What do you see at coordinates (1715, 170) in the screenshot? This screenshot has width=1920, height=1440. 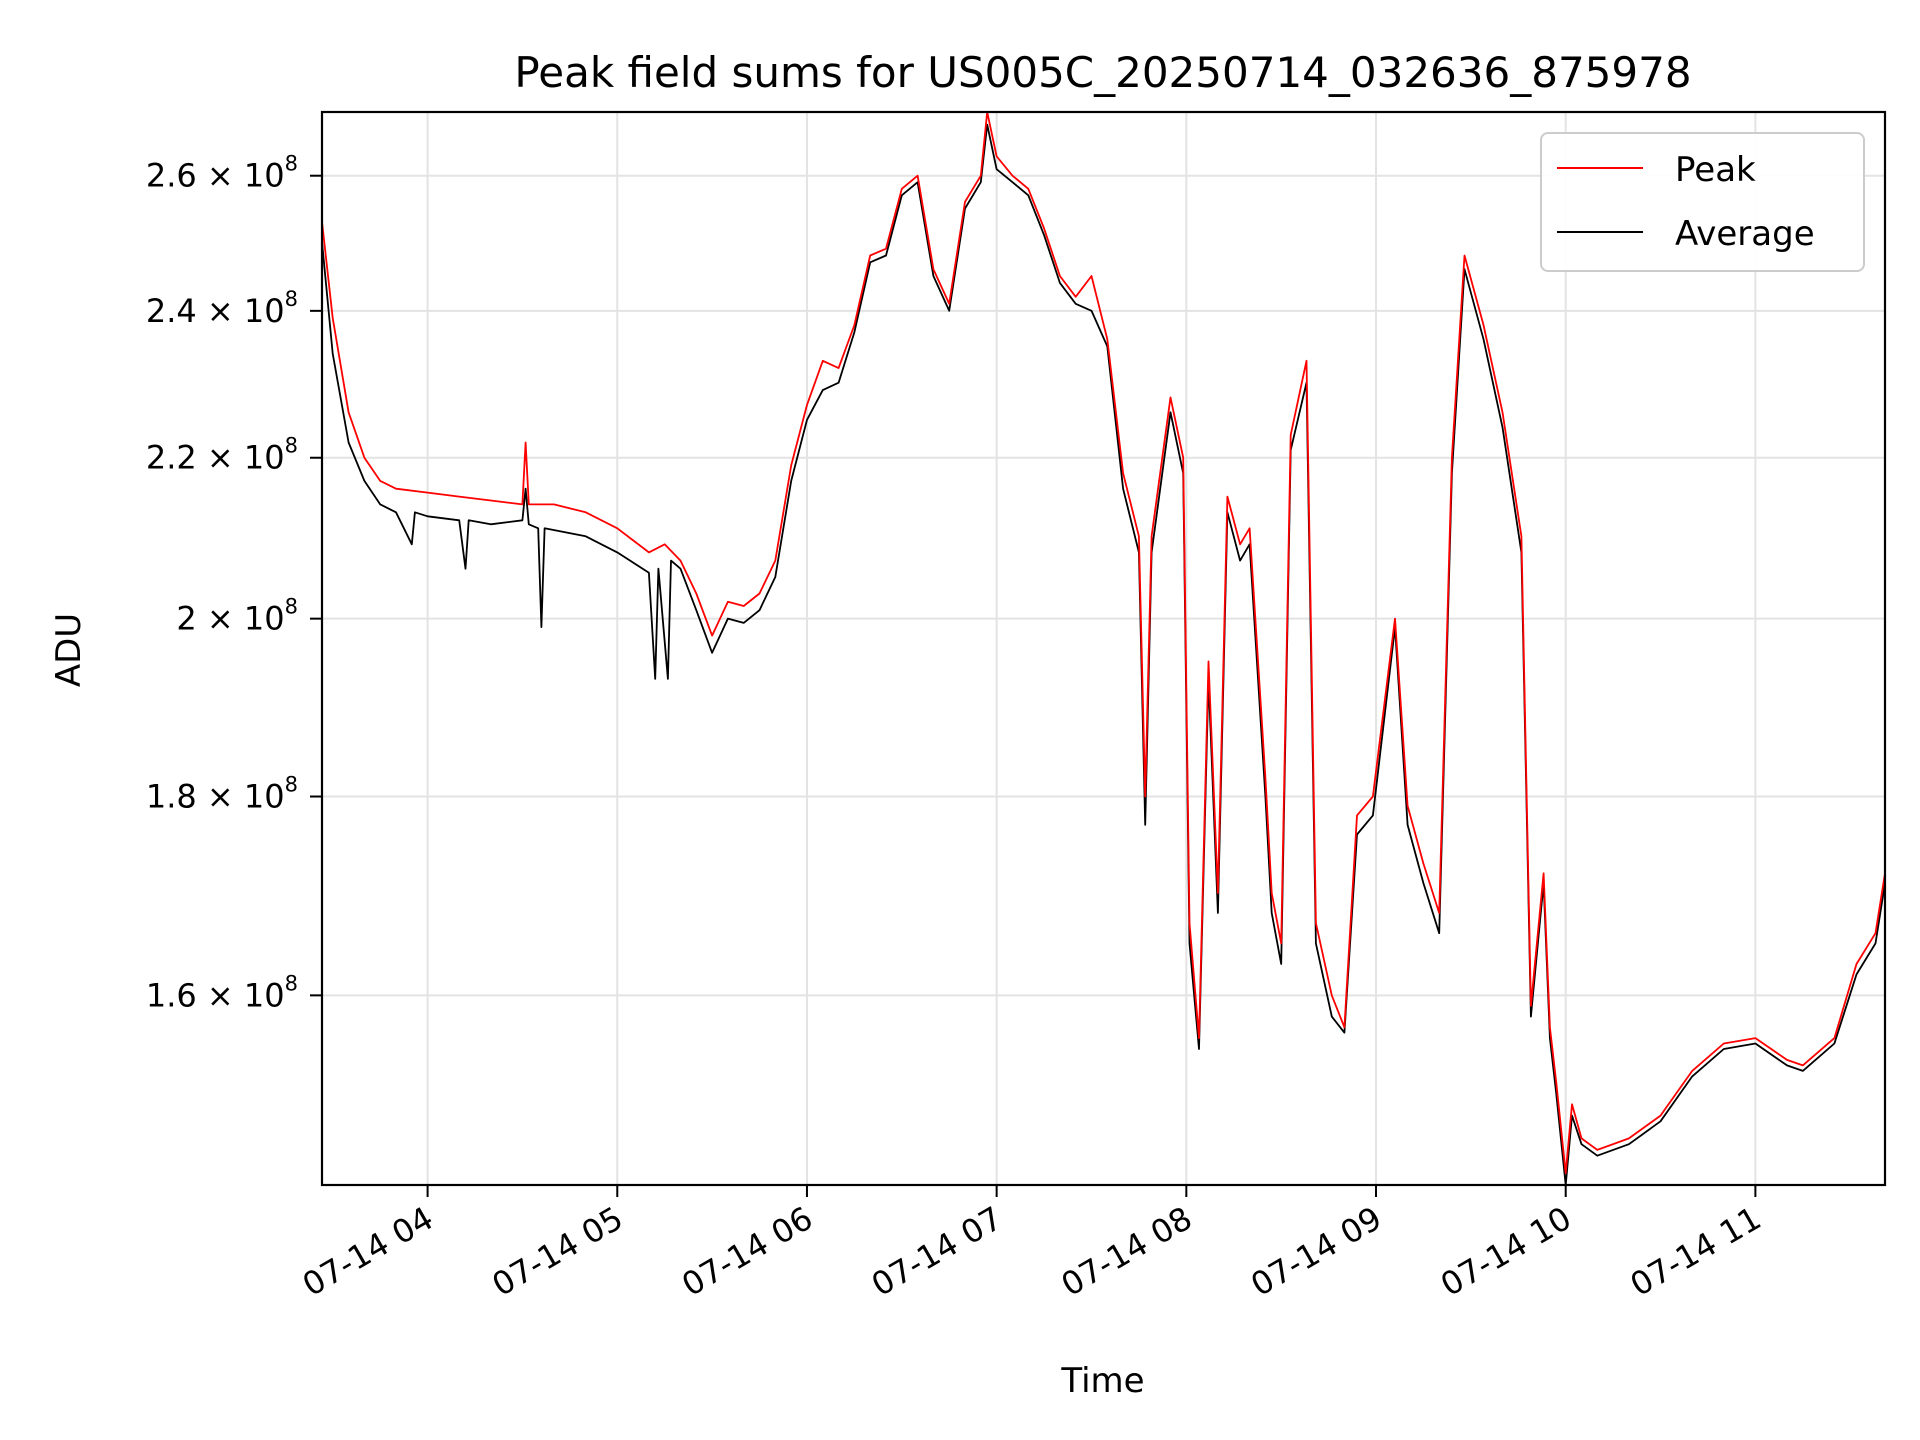 I see `legend-label-peak: Peak` at bounding box center [1715, 170].